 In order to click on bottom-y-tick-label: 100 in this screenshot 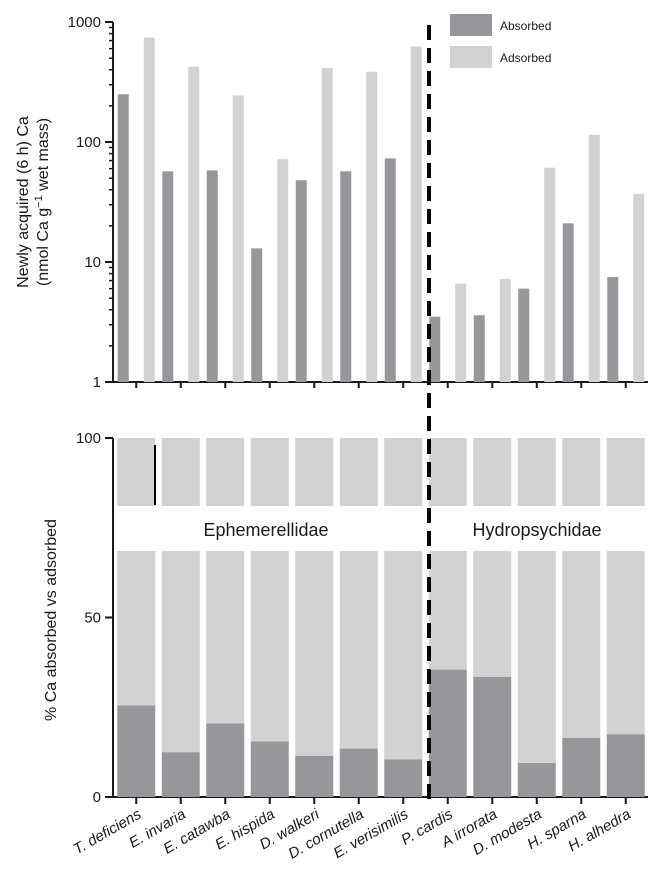, I will do `click(88, 438)`.